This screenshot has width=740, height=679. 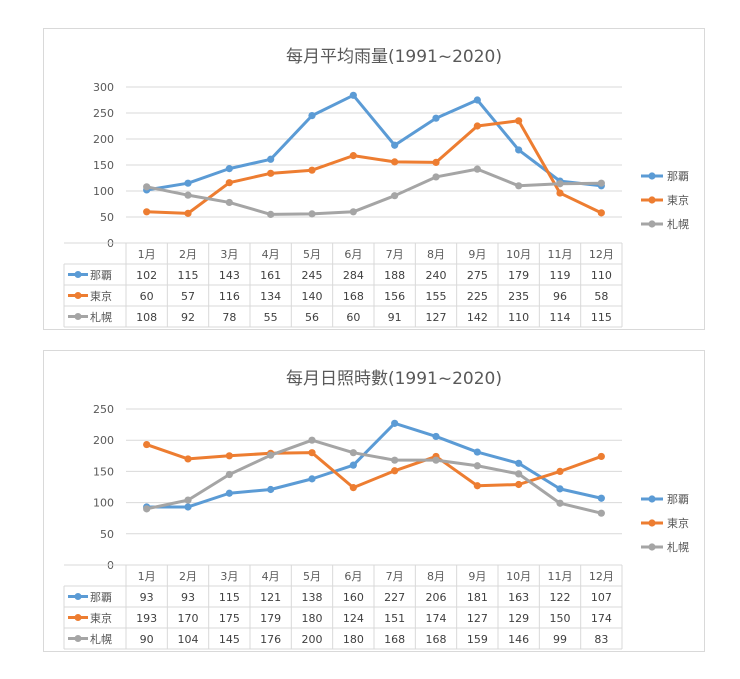 What do you see at coordinates (394, 57) in the screenshot?
I see `chart-title: 每月平均雨量(1991~2020)` at bounding box center [394, 57].